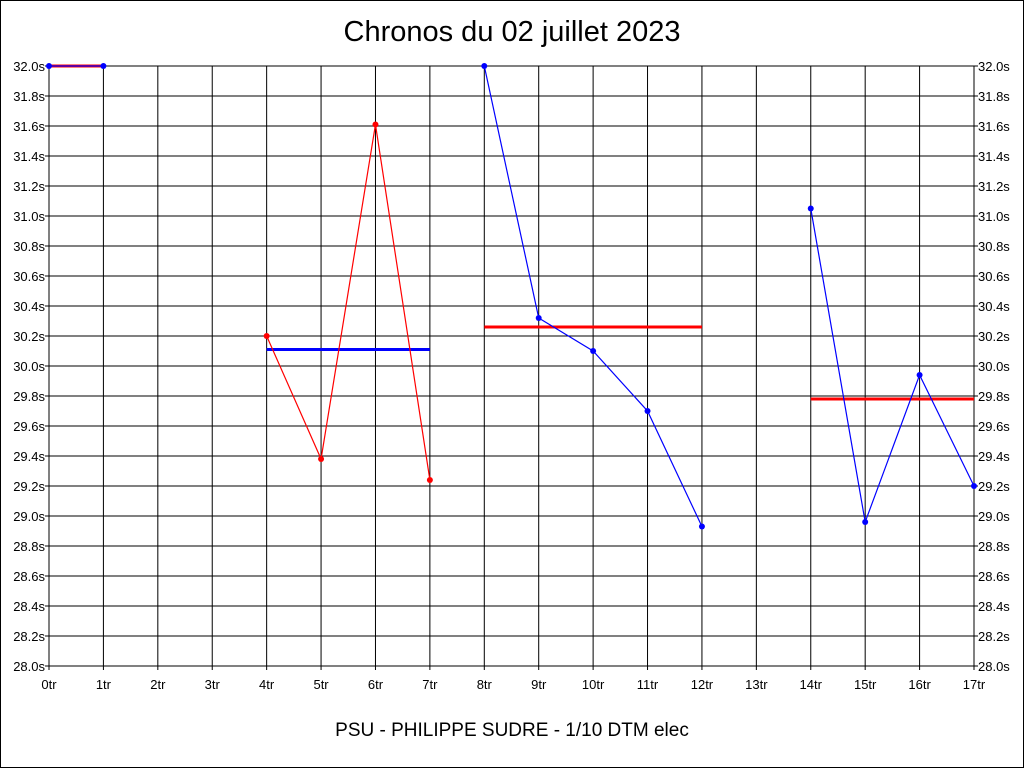 This screenshot has height=768, width=1024. Describe the element at coordinates (994, 126) in the screenshot. I see `y-tick-label-right: 31.6s` at that location.